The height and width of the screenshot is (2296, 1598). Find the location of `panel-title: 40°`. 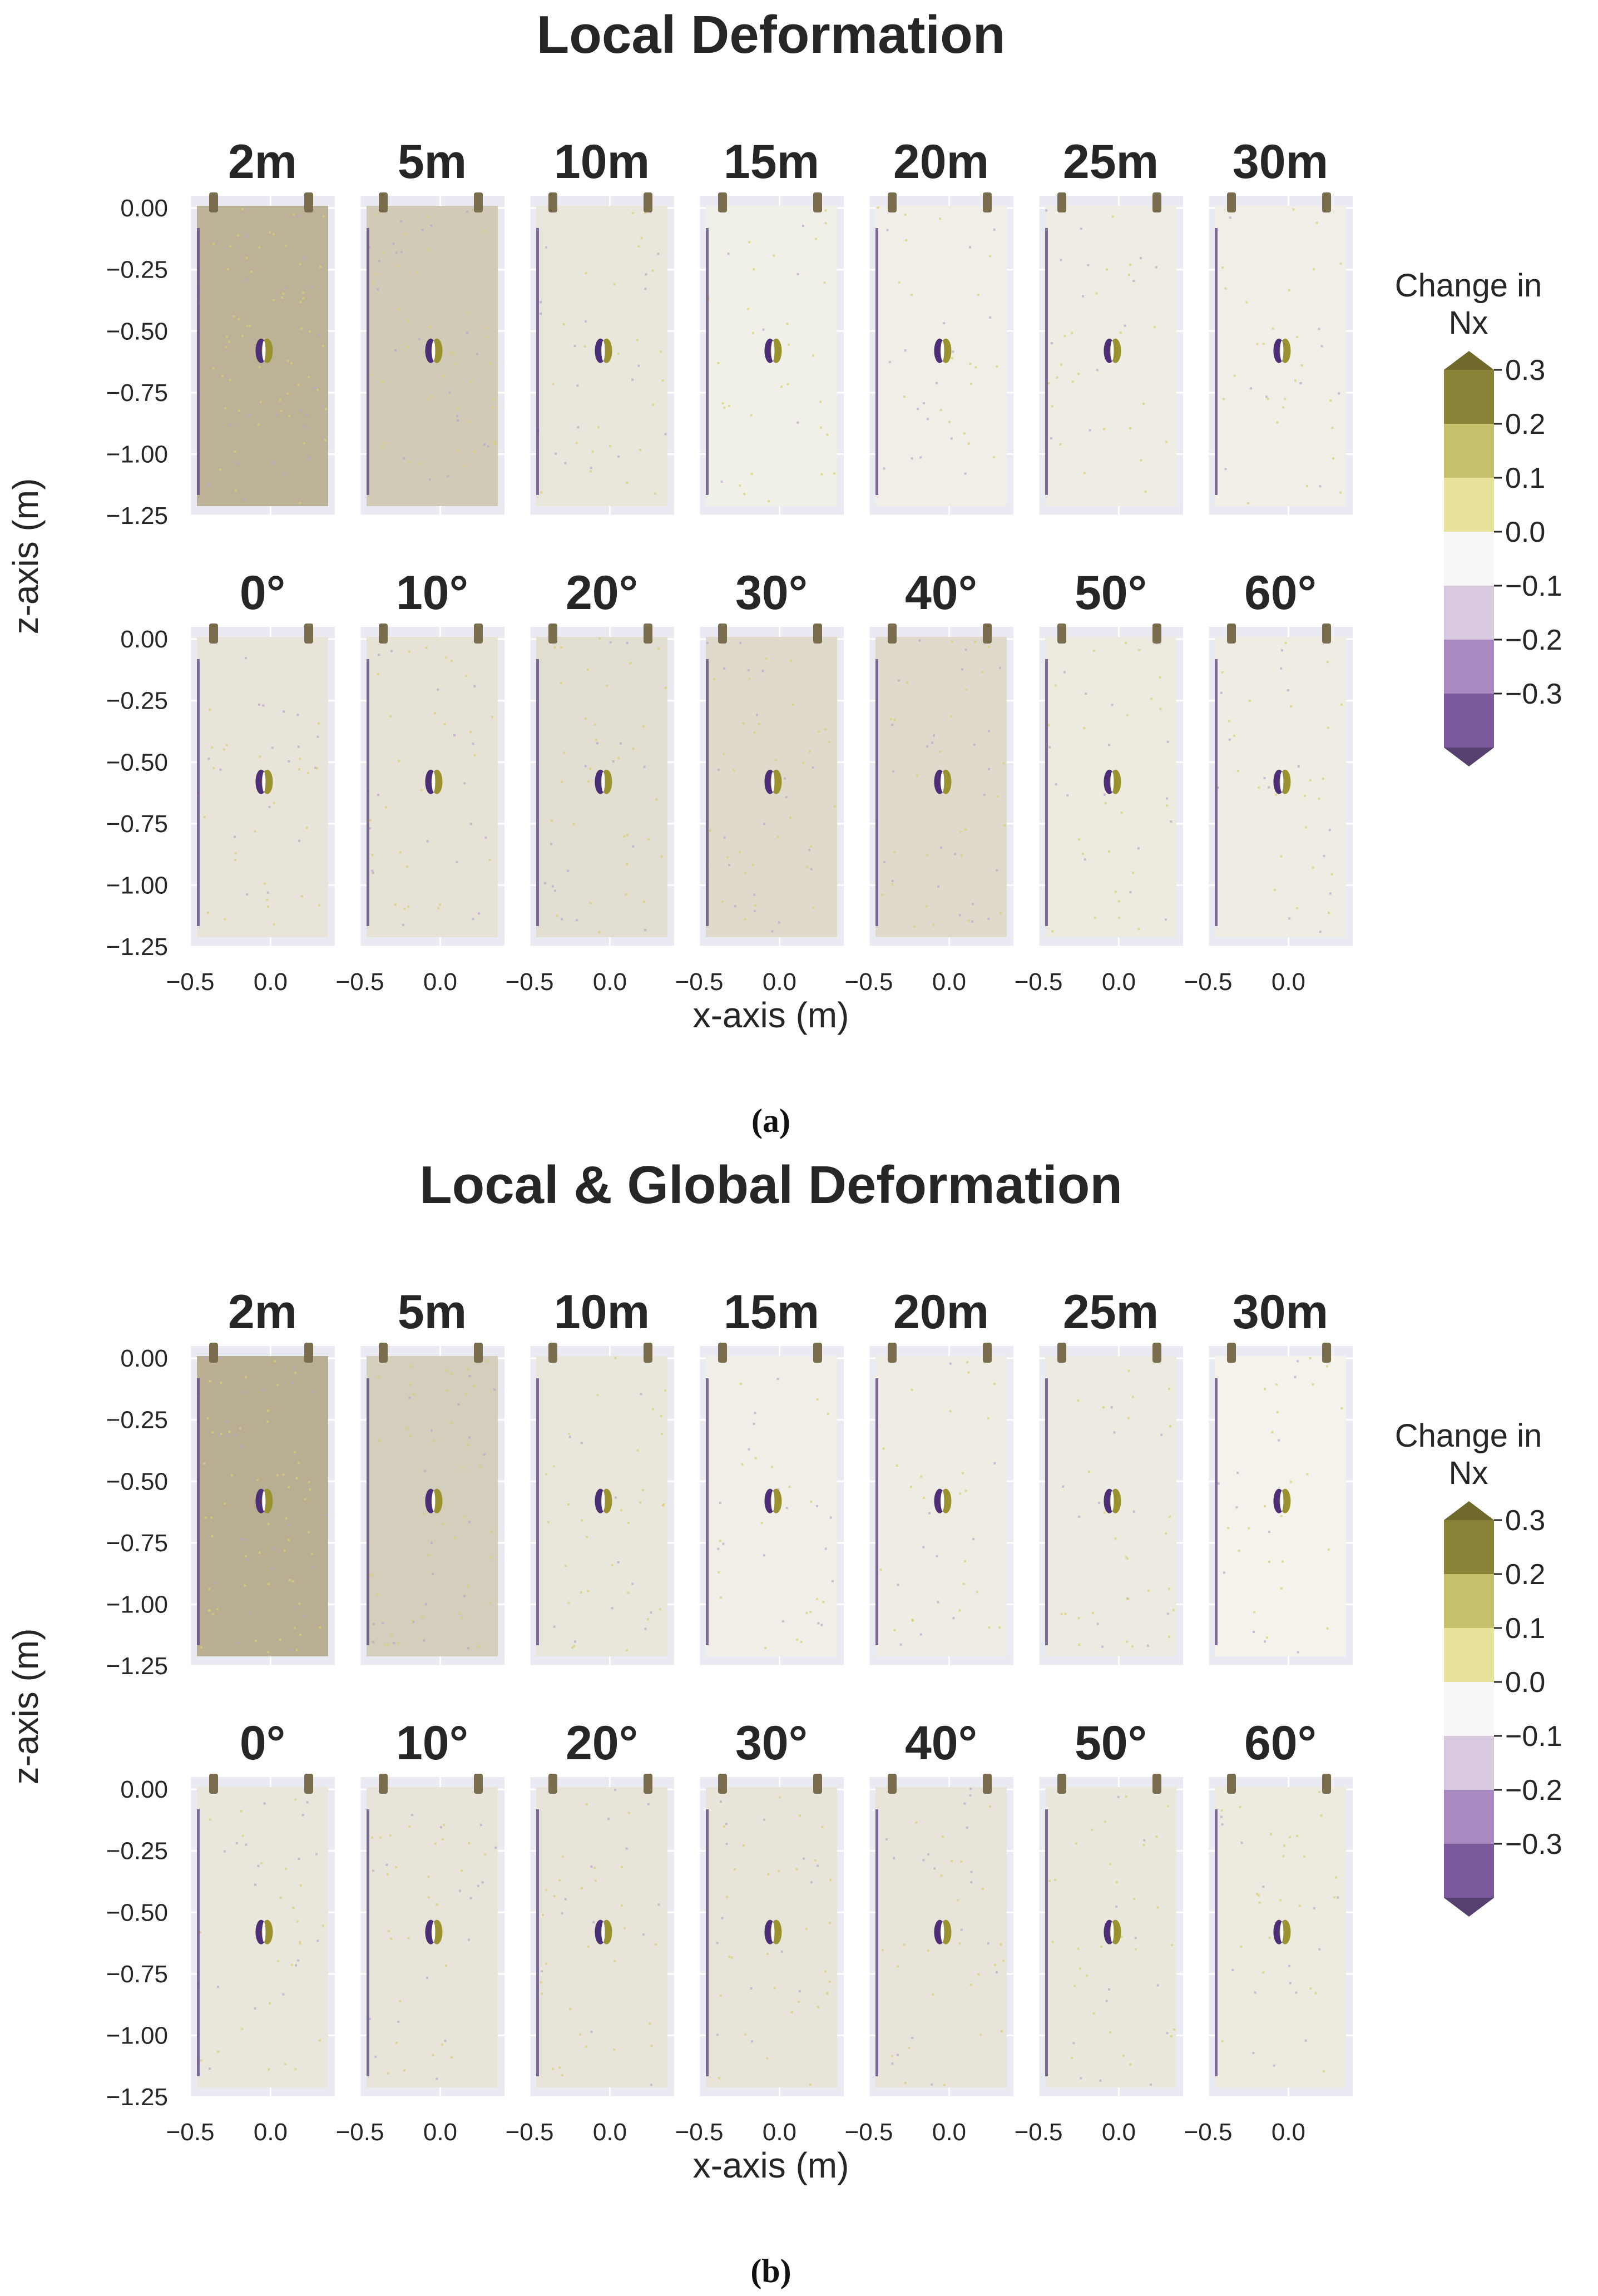

panel-title: 40° is located at coordinates (941, 1743).